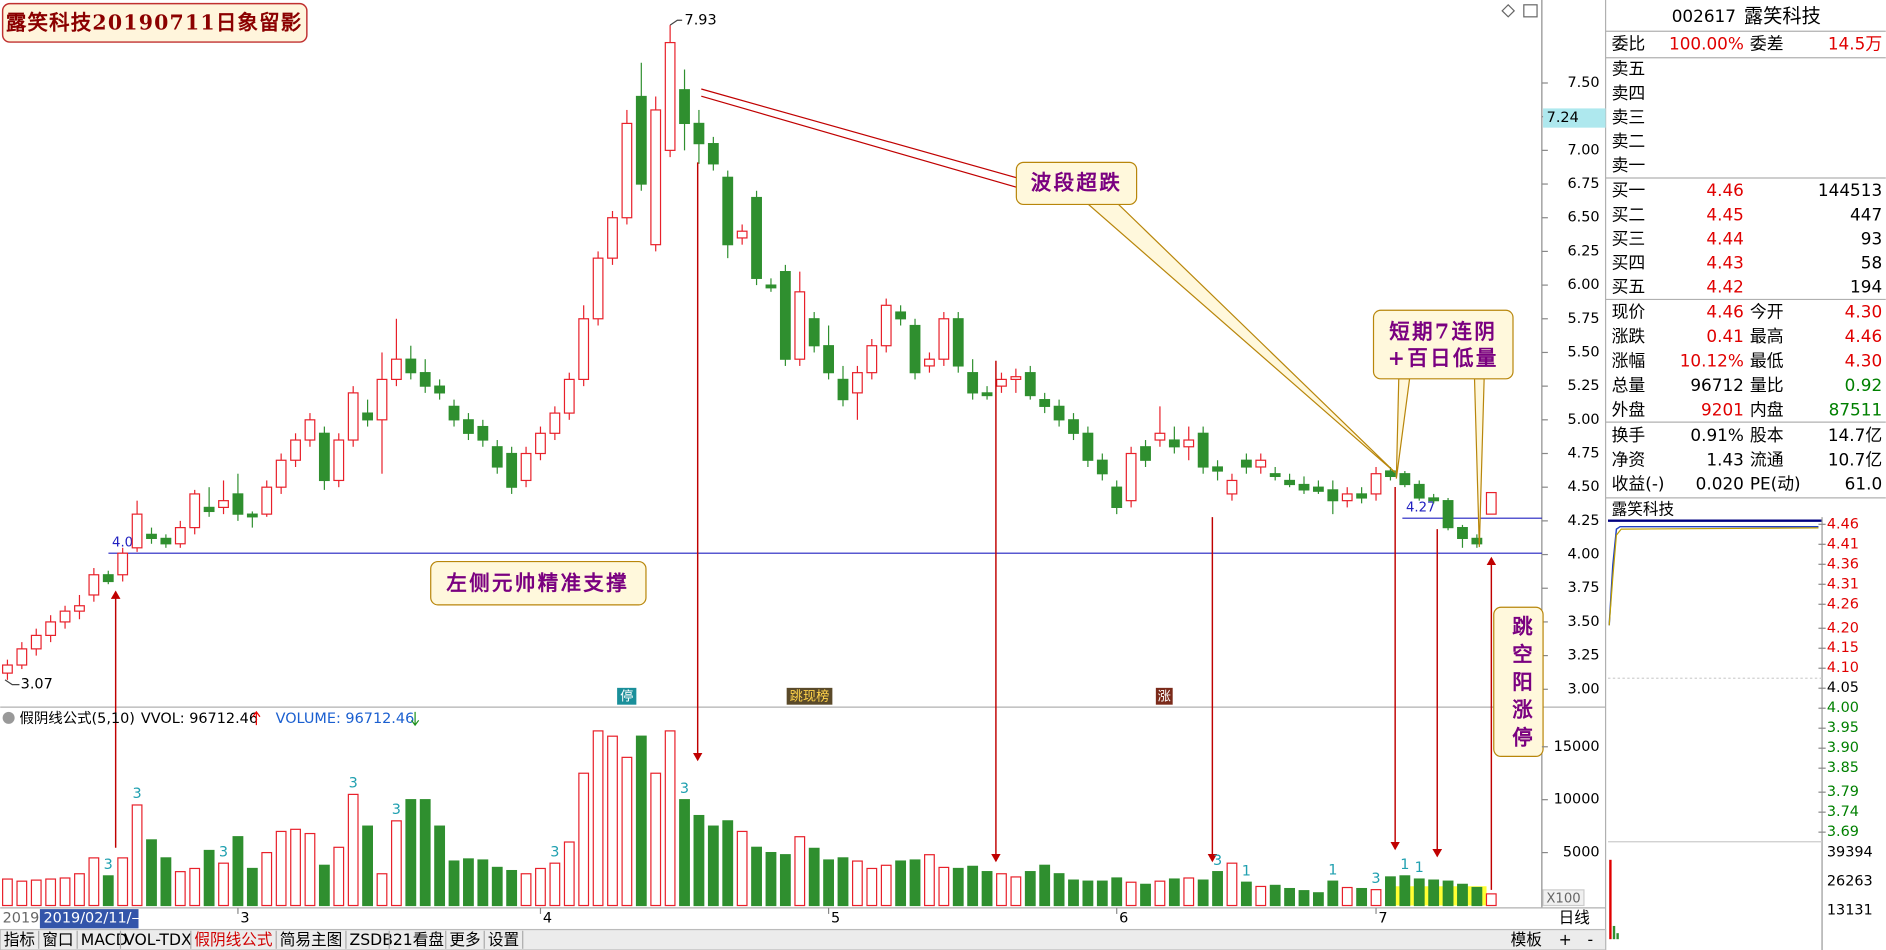 This screenshot has height=950, width=1886. Describe the element at coordinates (1843, 628) in the screenshot. I see `intraday-tick-label: 4.20` at that location.